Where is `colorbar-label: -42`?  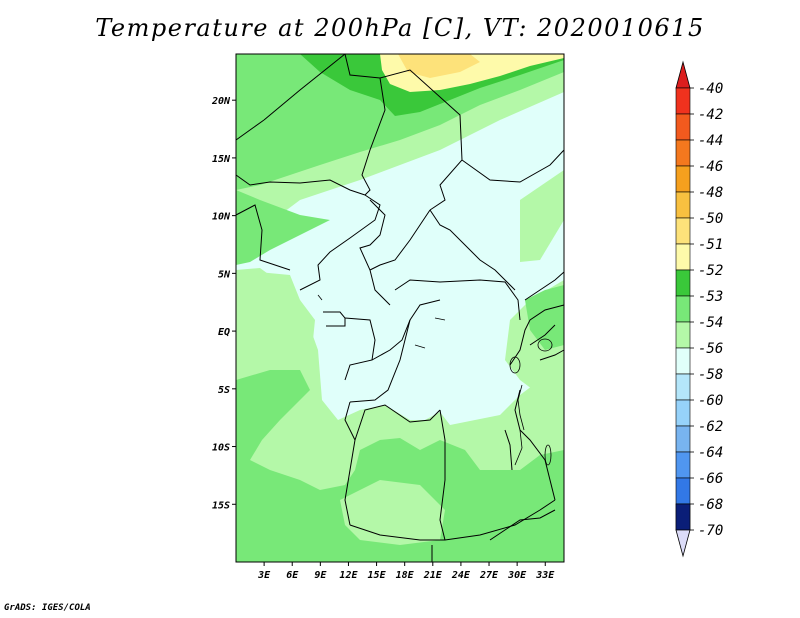 colorbar-label: -42 is located at coordinates (710, 115).